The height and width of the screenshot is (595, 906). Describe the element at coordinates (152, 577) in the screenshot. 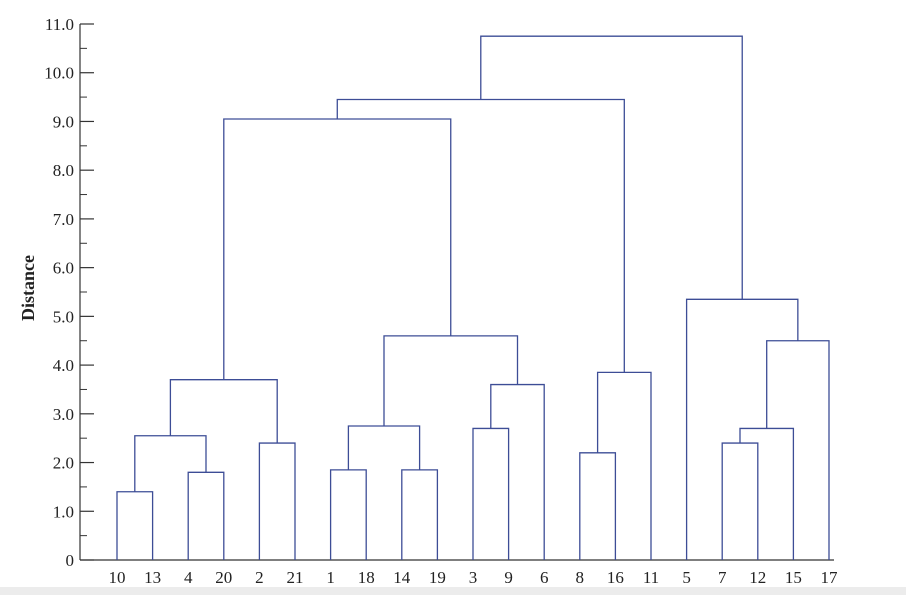

I see `leaf-label: 13` at that location.